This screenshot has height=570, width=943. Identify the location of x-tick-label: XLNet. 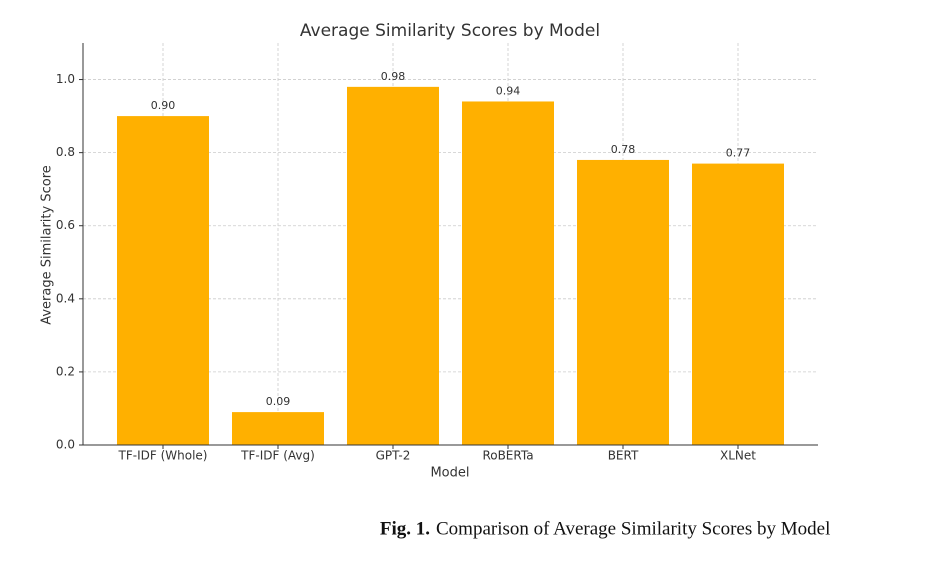
(738, 456).